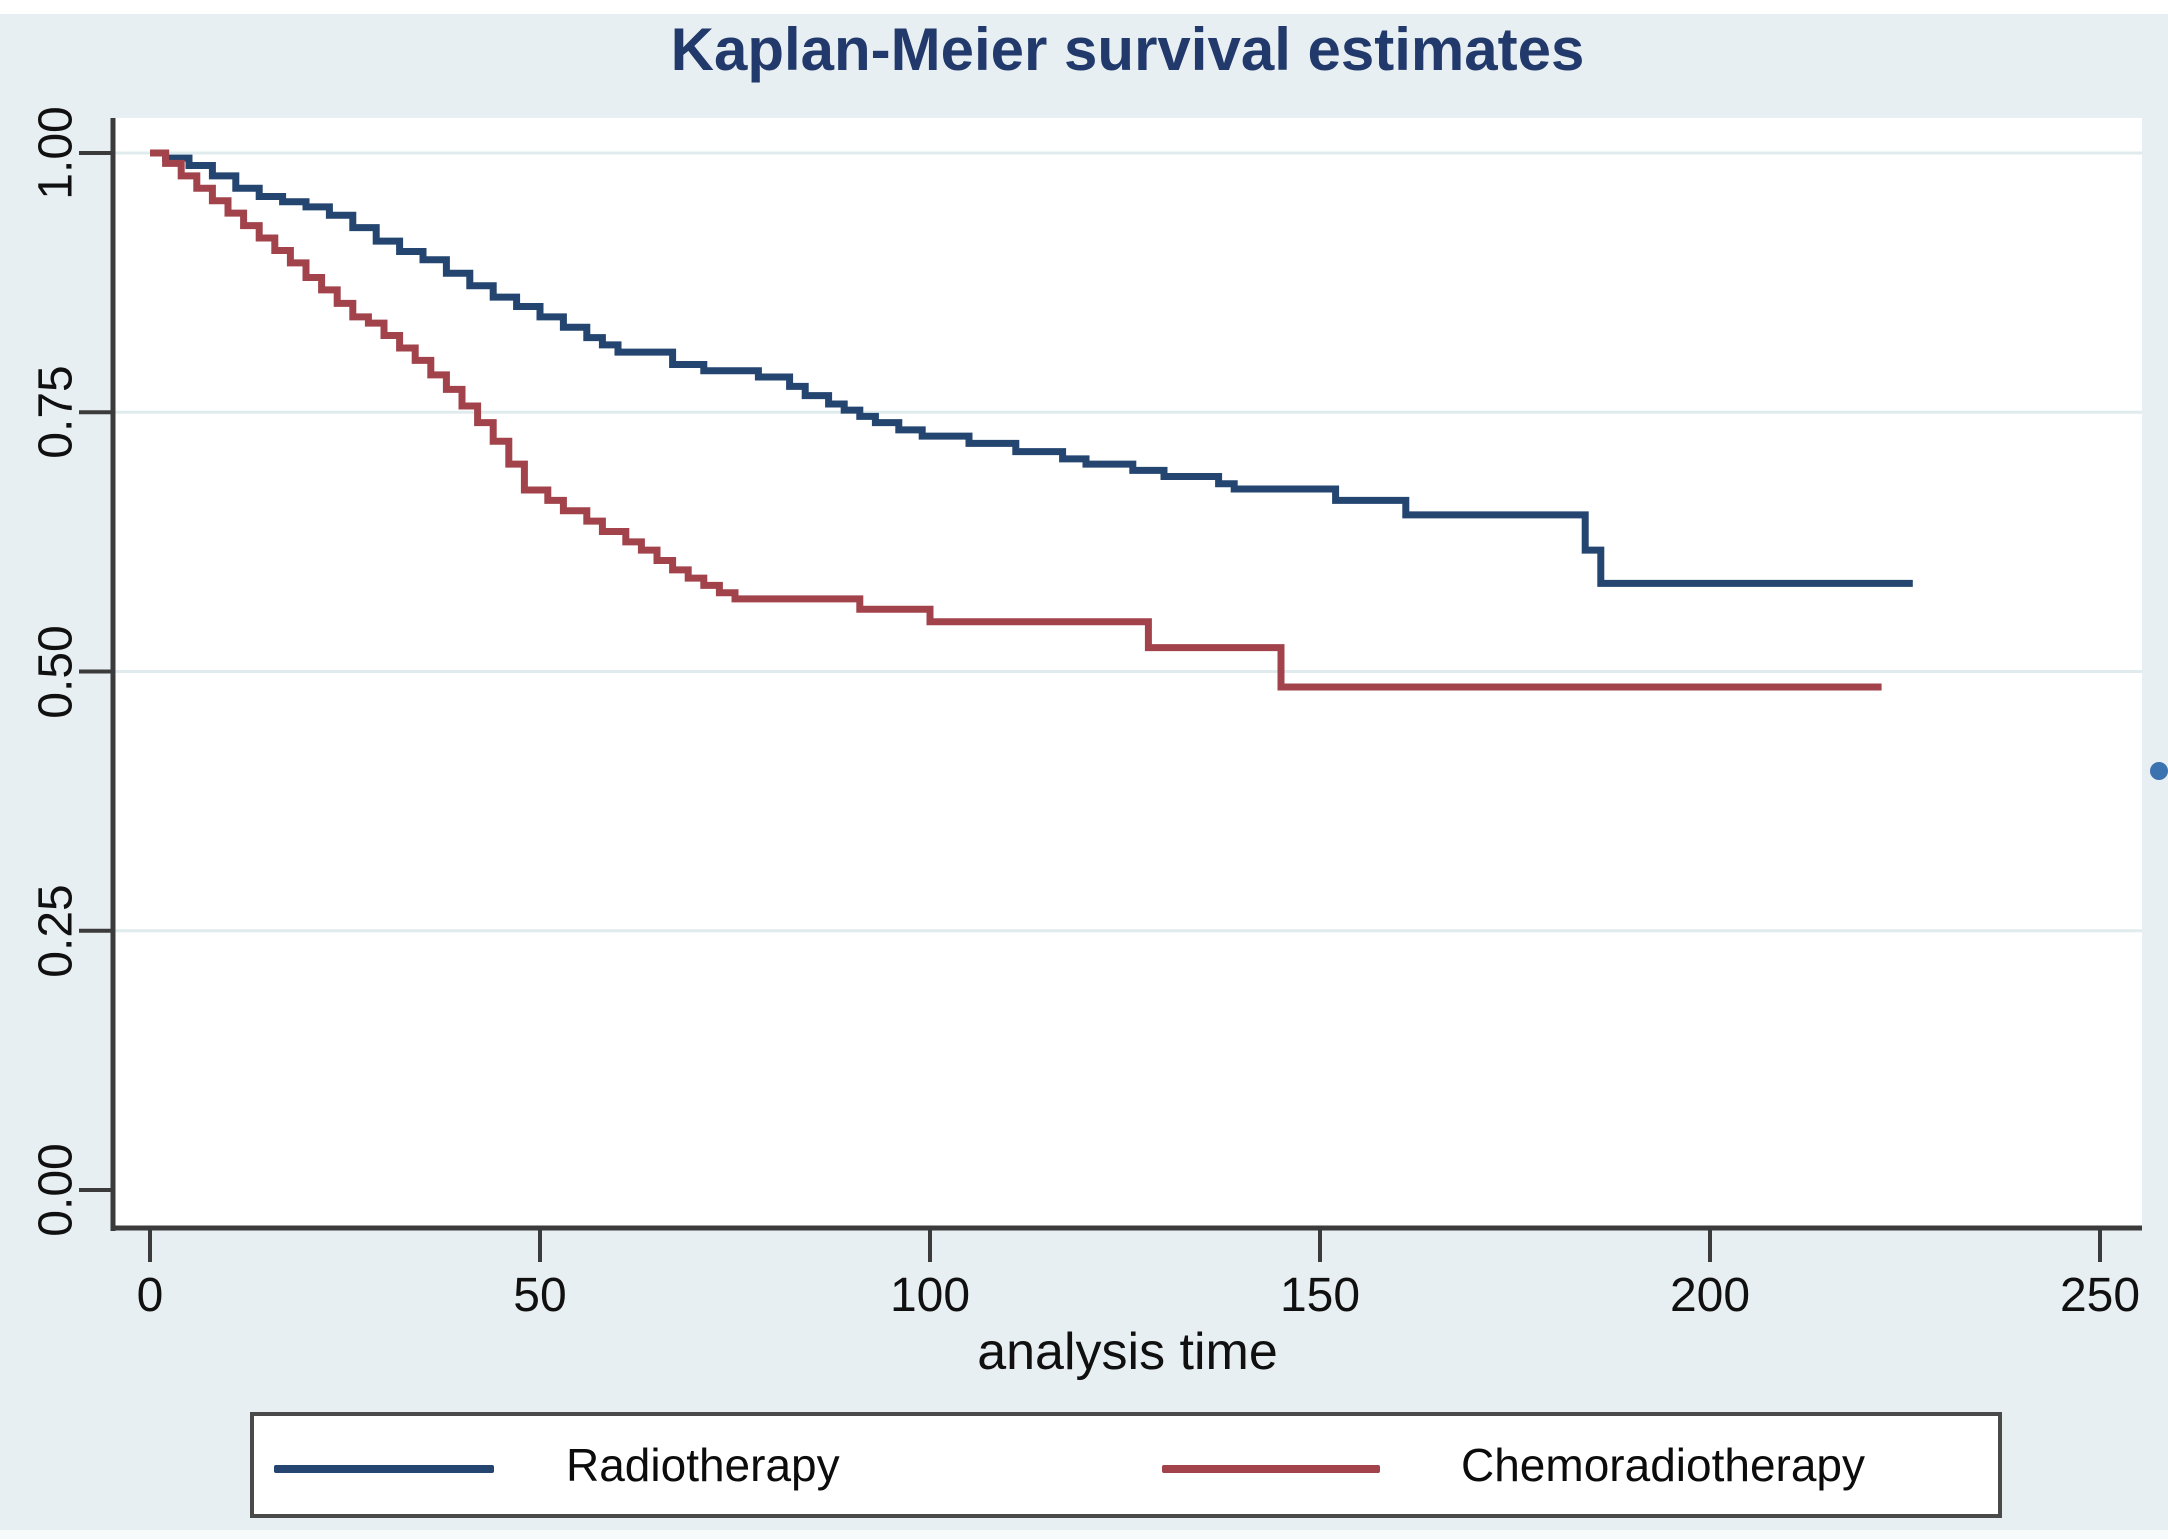 The image size is (2168, 1539). I want to click on chart-title: Kaplan-Meier survival estimates, so click(1127, 49).